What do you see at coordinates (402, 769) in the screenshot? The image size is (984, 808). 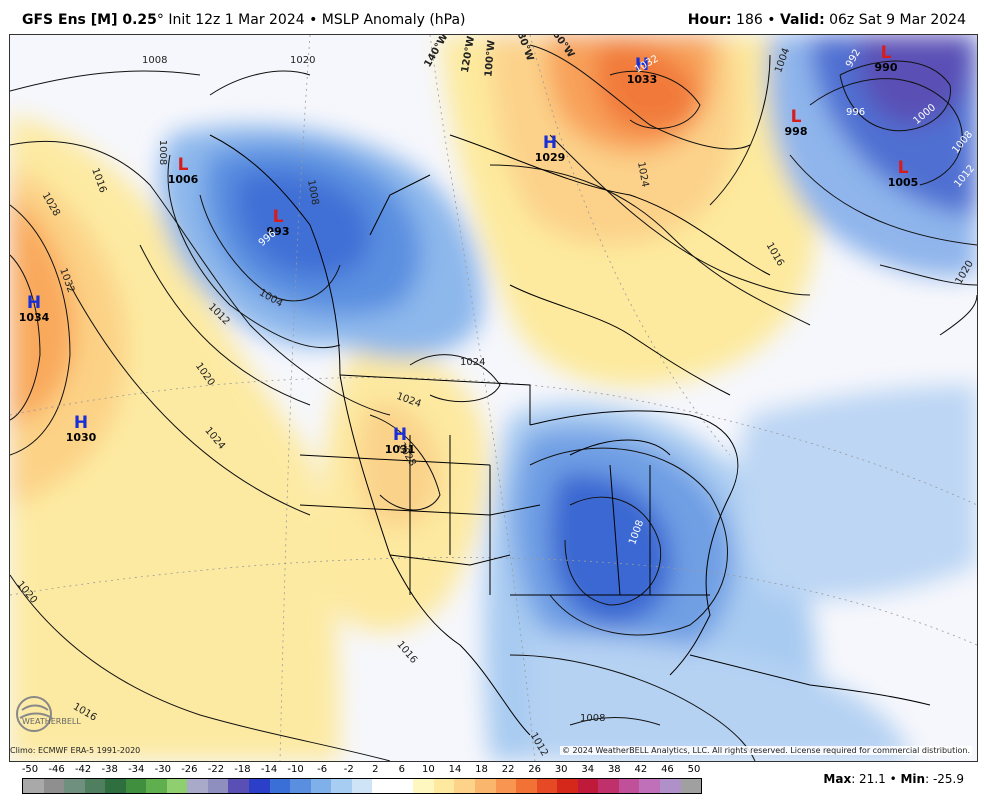 I see `colorbar-tick-label: 6` at bounding box center [402, 769].